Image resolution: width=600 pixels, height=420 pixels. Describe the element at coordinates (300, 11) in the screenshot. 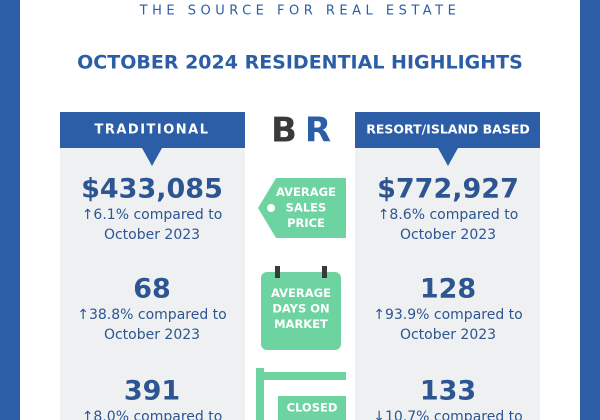

I see `tagline: THE SOURCE FOR REAL ESTATE` at that location.